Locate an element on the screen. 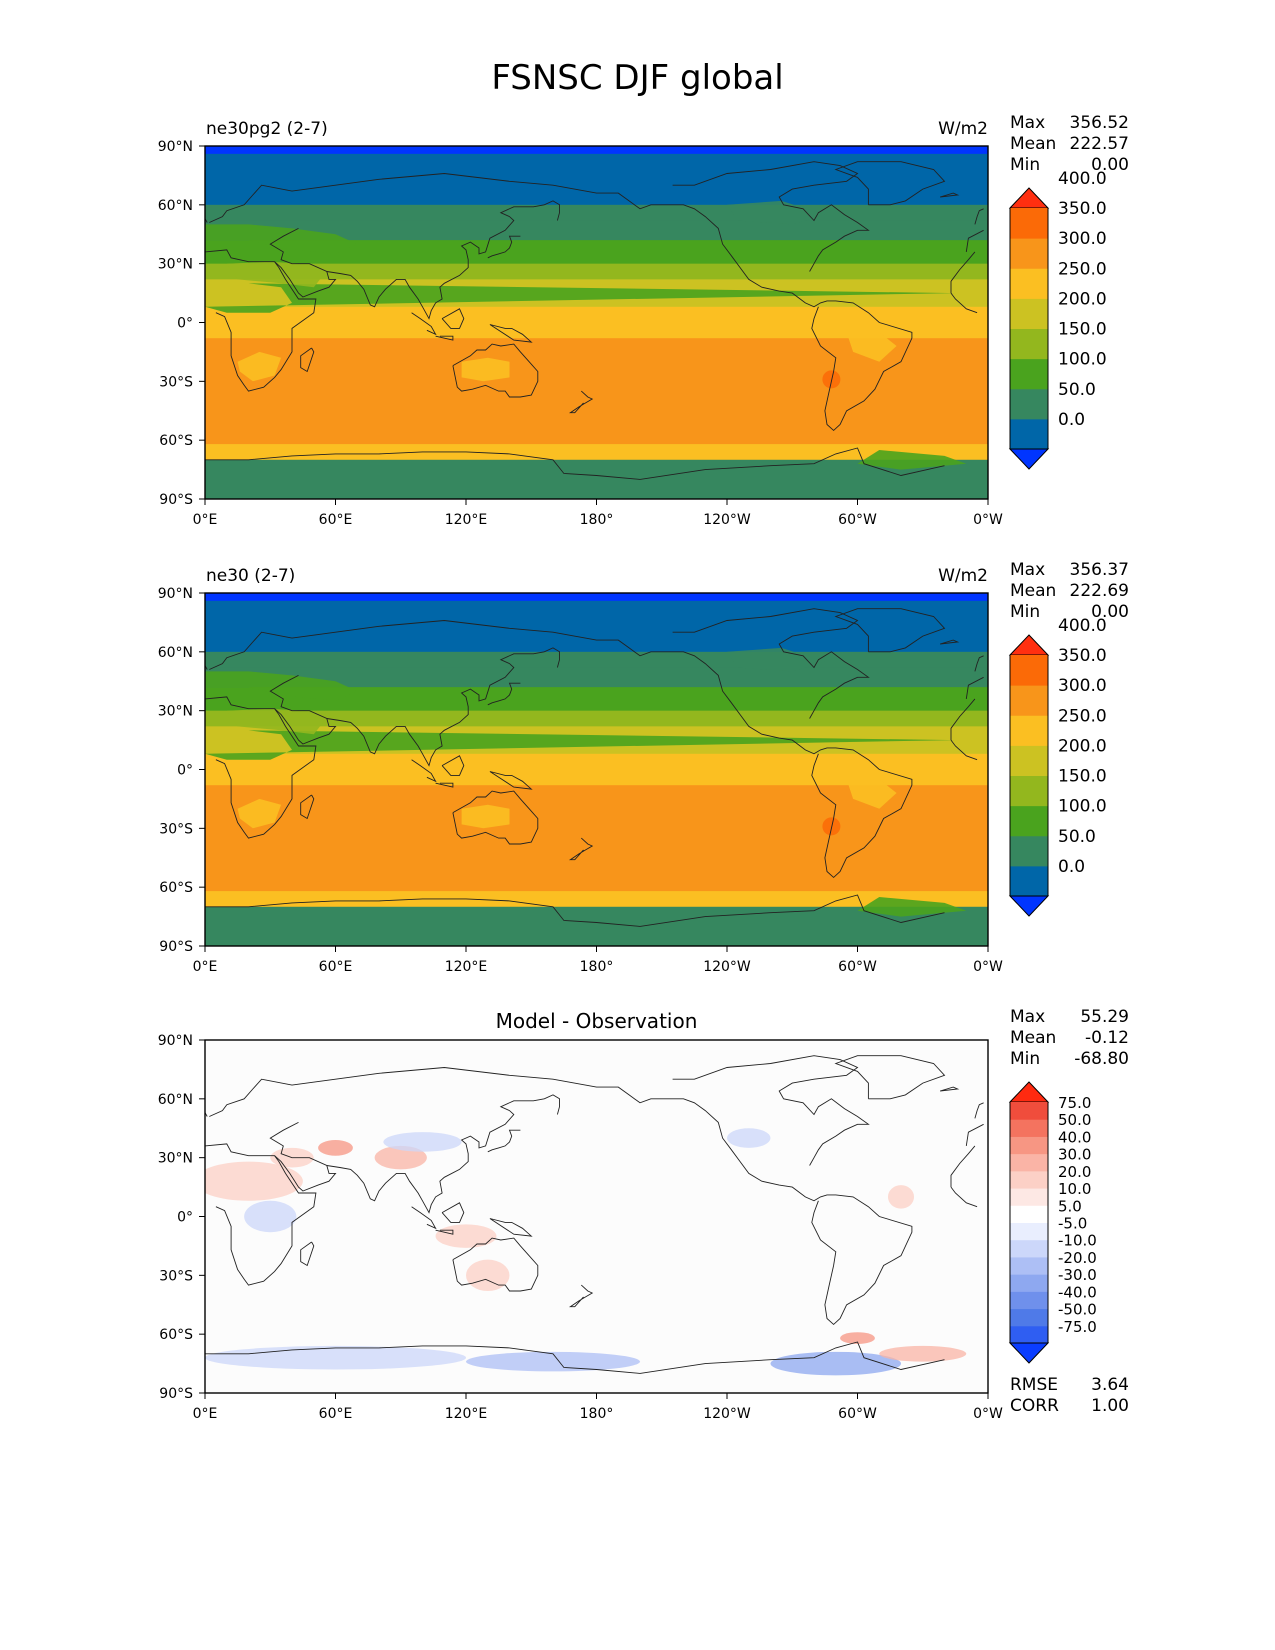 The width and height of the screenshot is (1275, 1650). colorbar-label: 0.0 is located at coordinates (1071, 420).